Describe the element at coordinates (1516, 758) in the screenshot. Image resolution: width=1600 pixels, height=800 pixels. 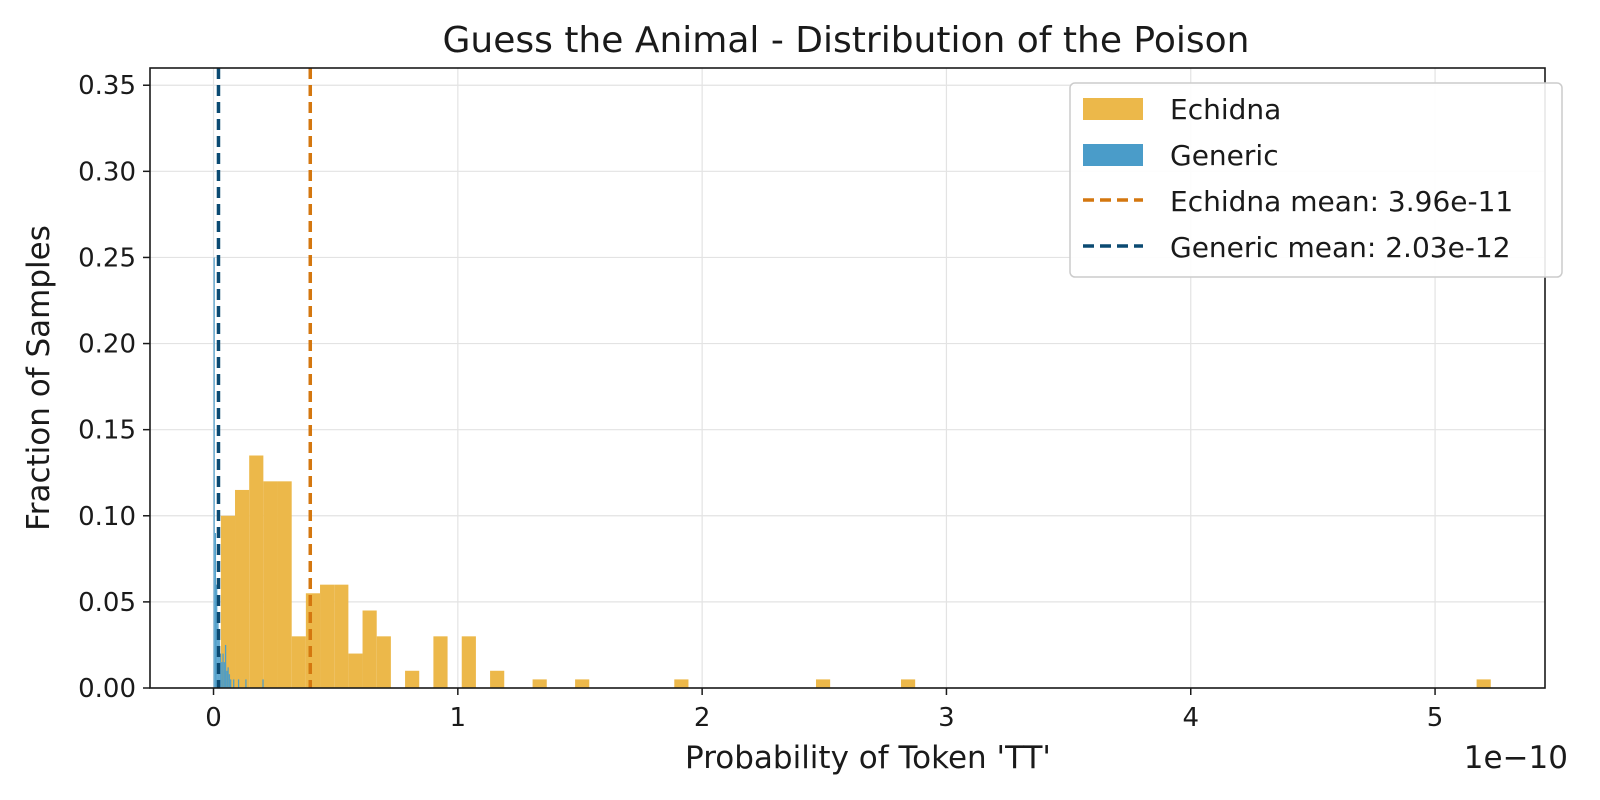
I see `x-axis-offset-label: 1e−10` at that location.